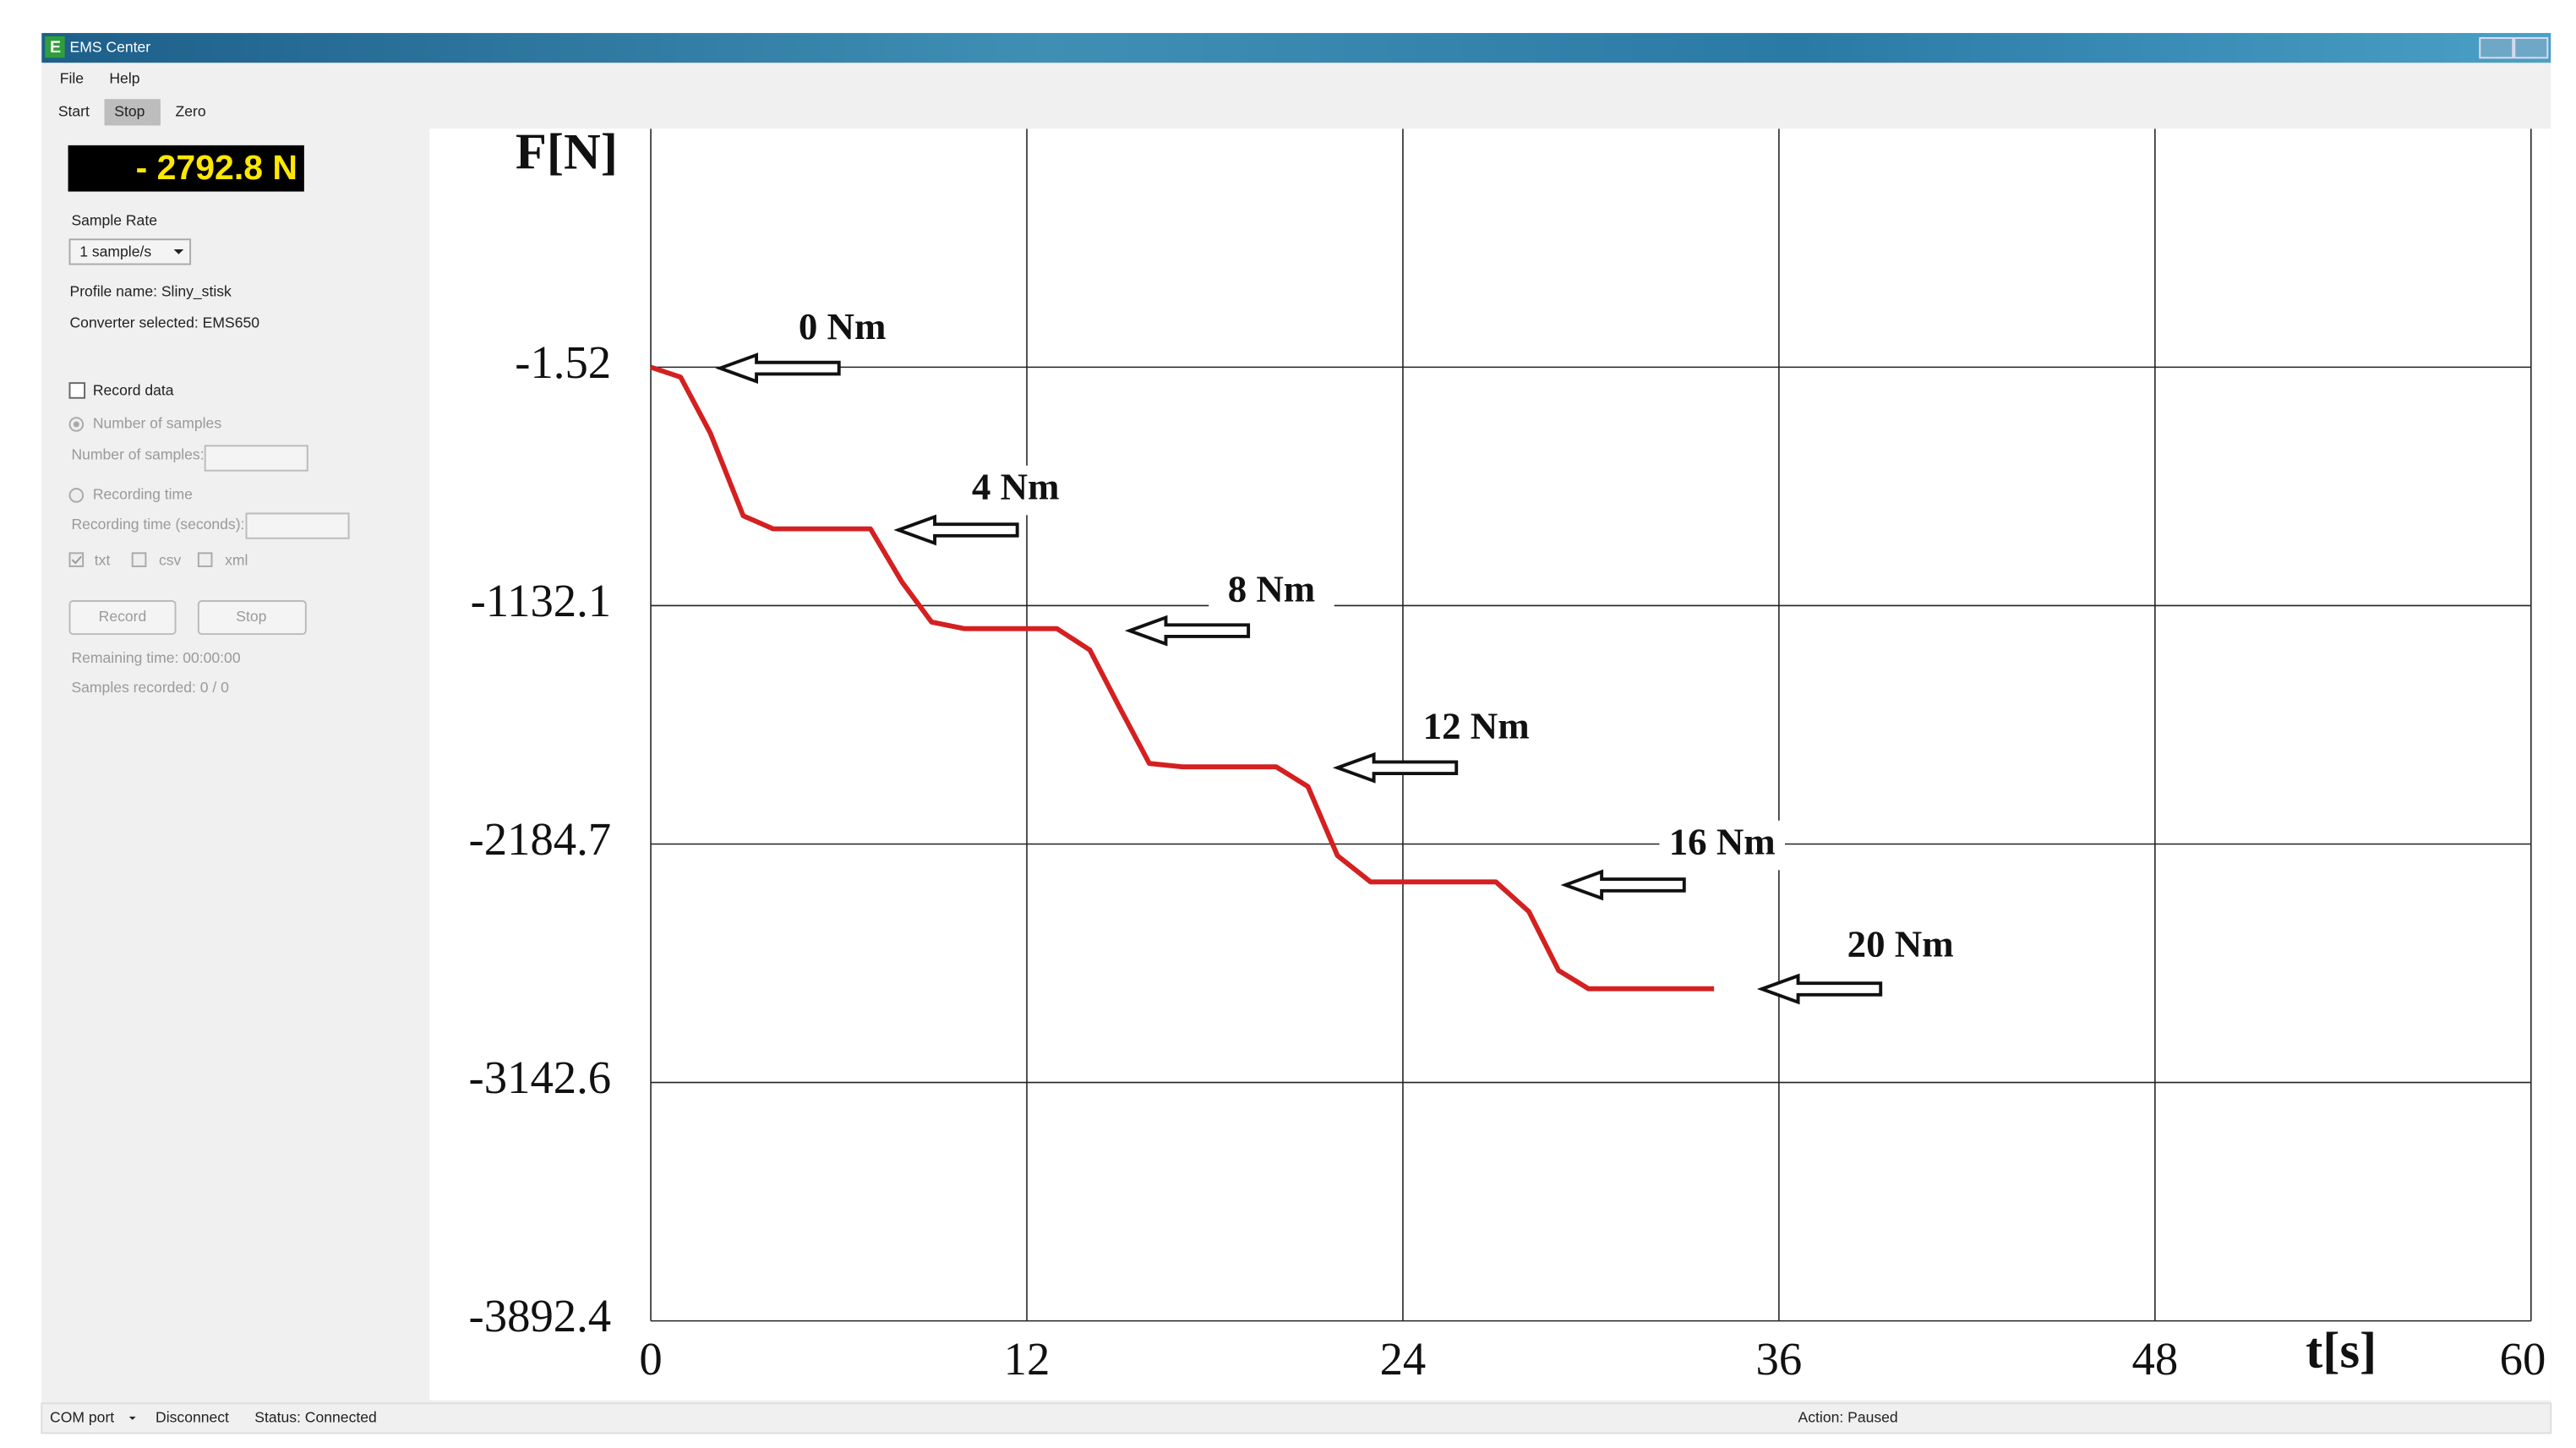  I want to click on csv-label: csv, so click(170, 560).